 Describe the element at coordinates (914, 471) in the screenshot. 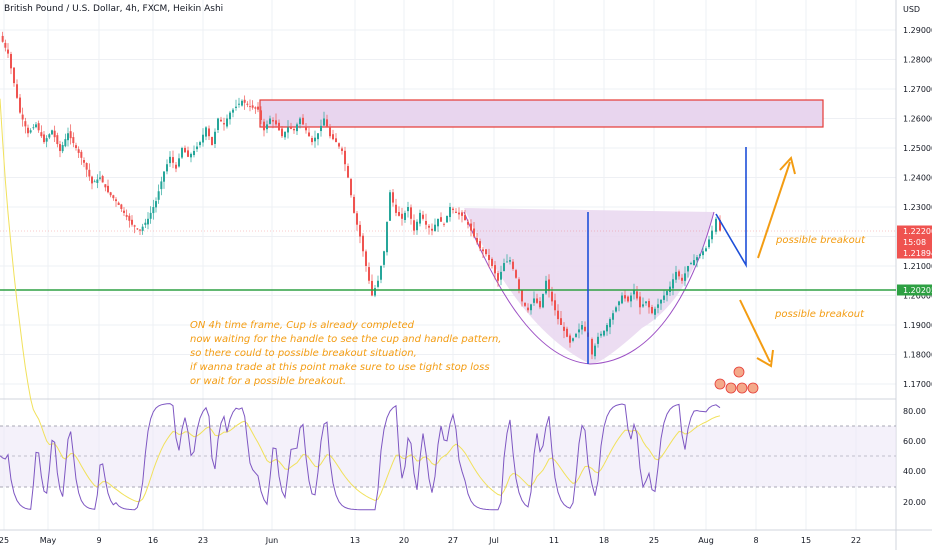

I see `rsi-tick-label: 40.00` at that location.